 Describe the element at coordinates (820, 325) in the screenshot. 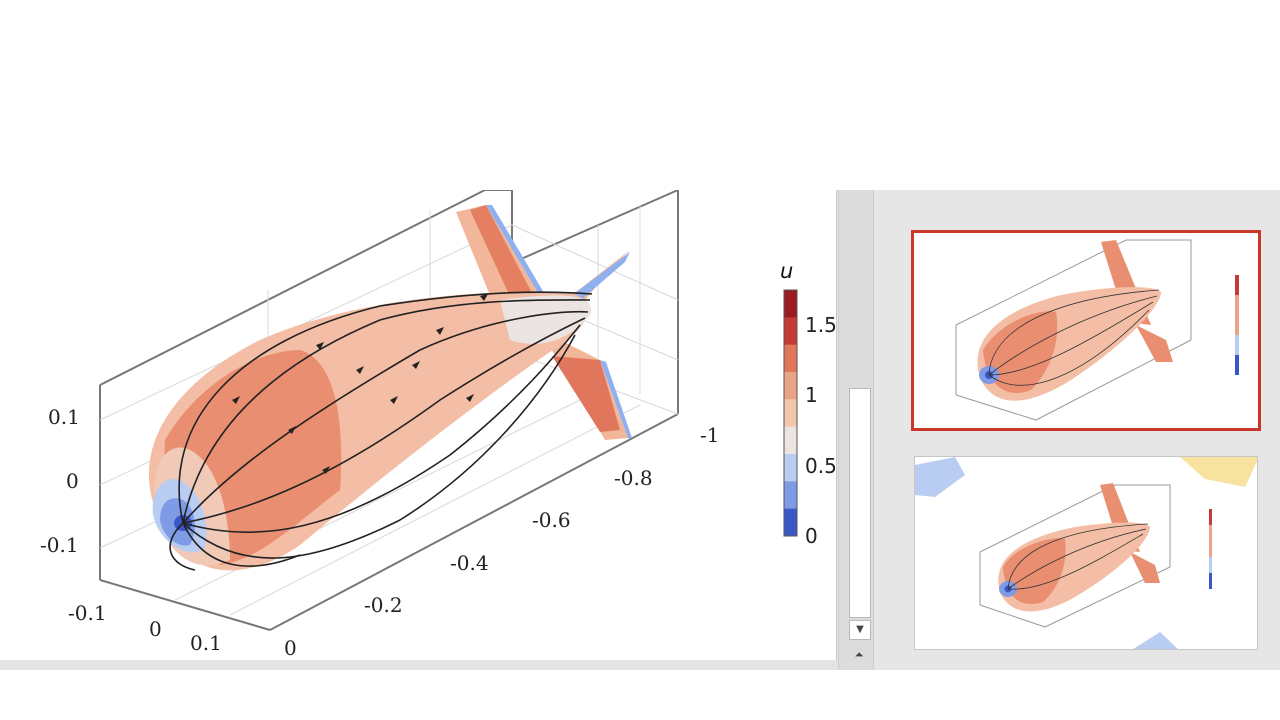

I see `colorbar-tick: 1.5` at that location.